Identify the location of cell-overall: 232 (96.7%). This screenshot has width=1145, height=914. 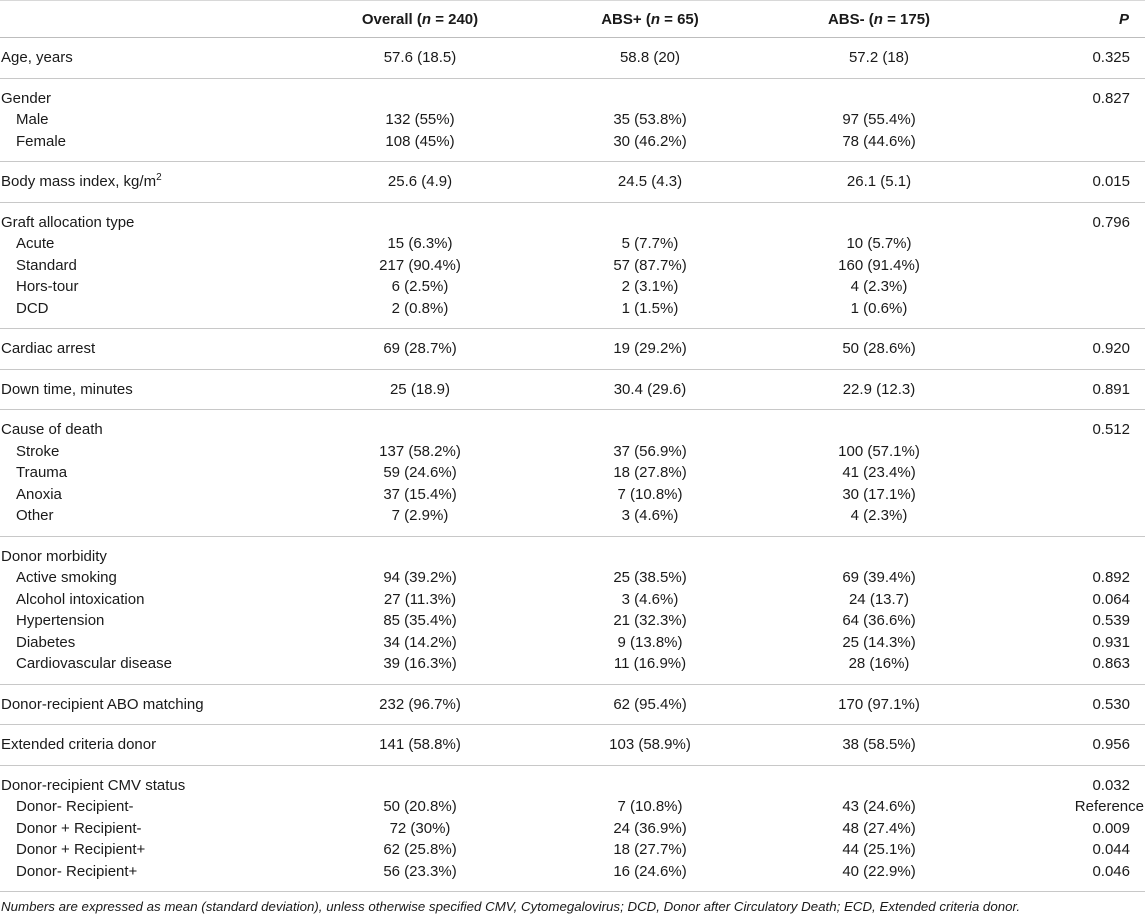
(420, 704).